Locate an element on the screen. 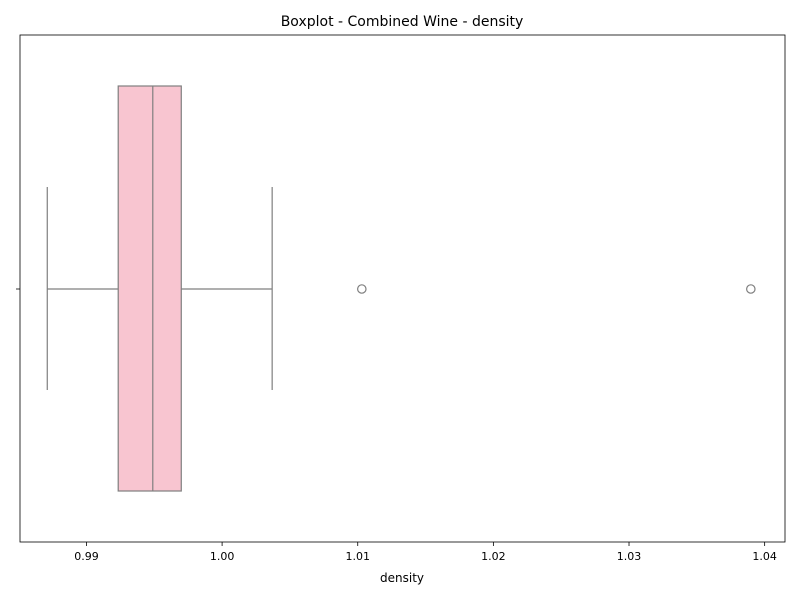 Image resolution: width=800 pixels, height=600 pixels. x-axis-ticks: 0.99 1.00 1.01 1.02 1.03 1.04 is located at coordinates (425, 552).